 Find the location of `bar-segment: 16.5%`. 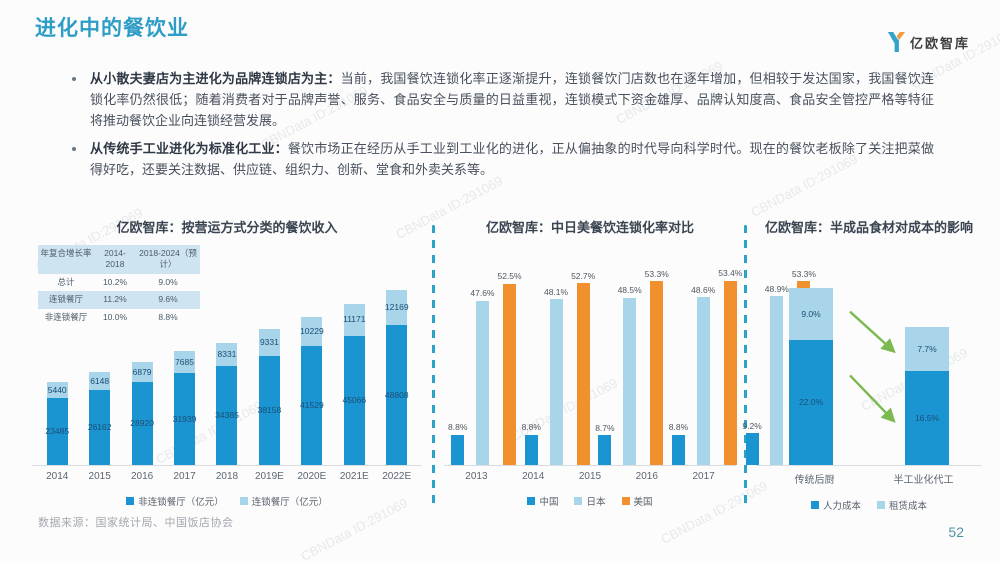

bar-segment: 16.5% is located at coordinates (927, 418).